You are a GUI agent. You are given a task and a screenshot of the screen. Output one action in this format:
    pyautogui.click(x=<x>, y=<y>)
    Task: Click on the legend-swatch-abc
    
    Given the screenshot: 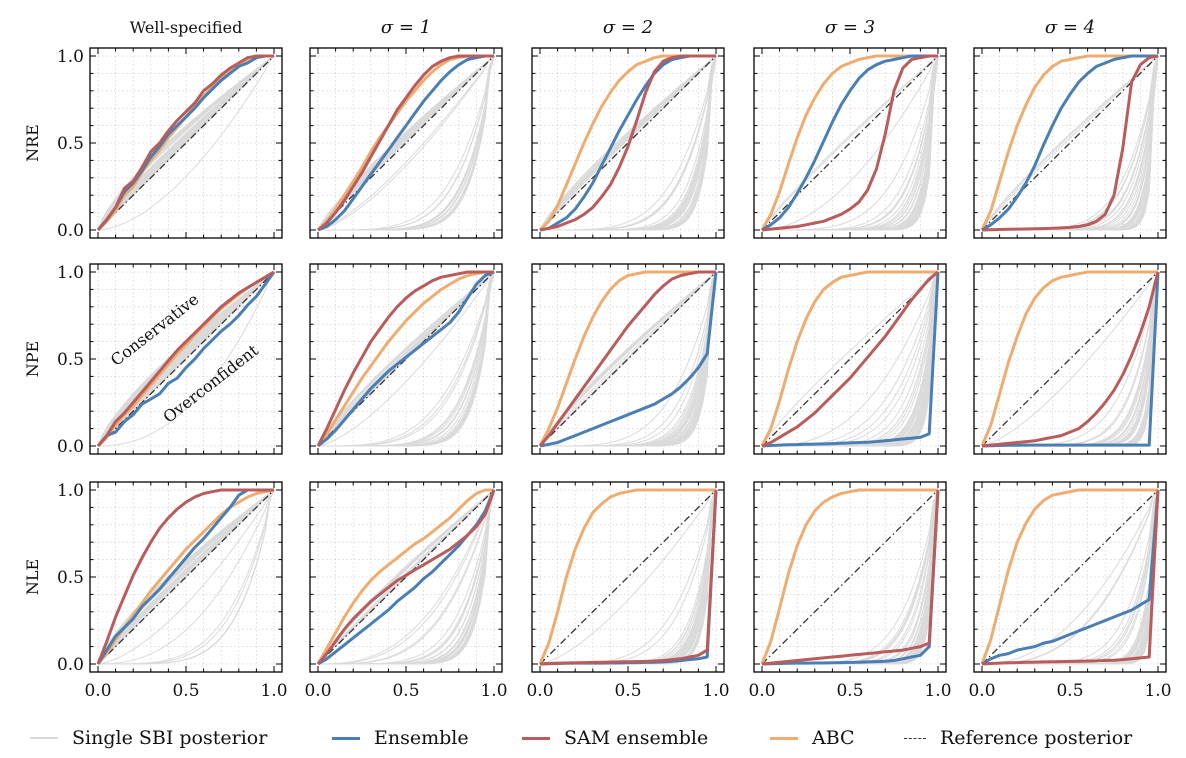 What is the action you would take?
    pyautogui.click(x=784, y=738)
    